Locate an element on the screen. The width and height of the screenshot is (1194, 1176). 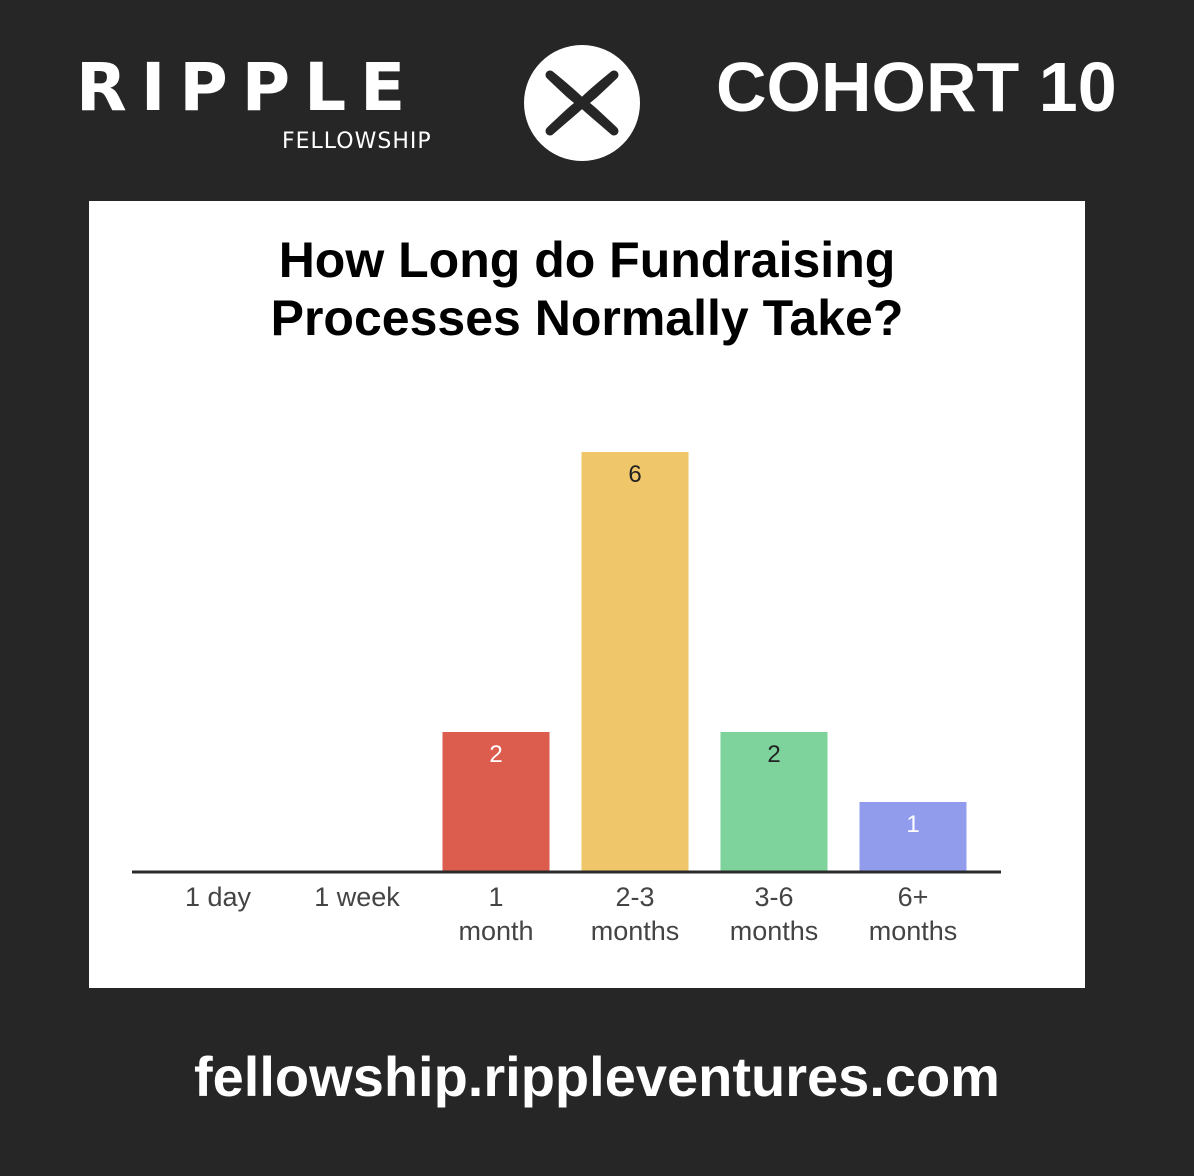
x-tick-label-3-line-1: months is located at coordinates (635, 931).